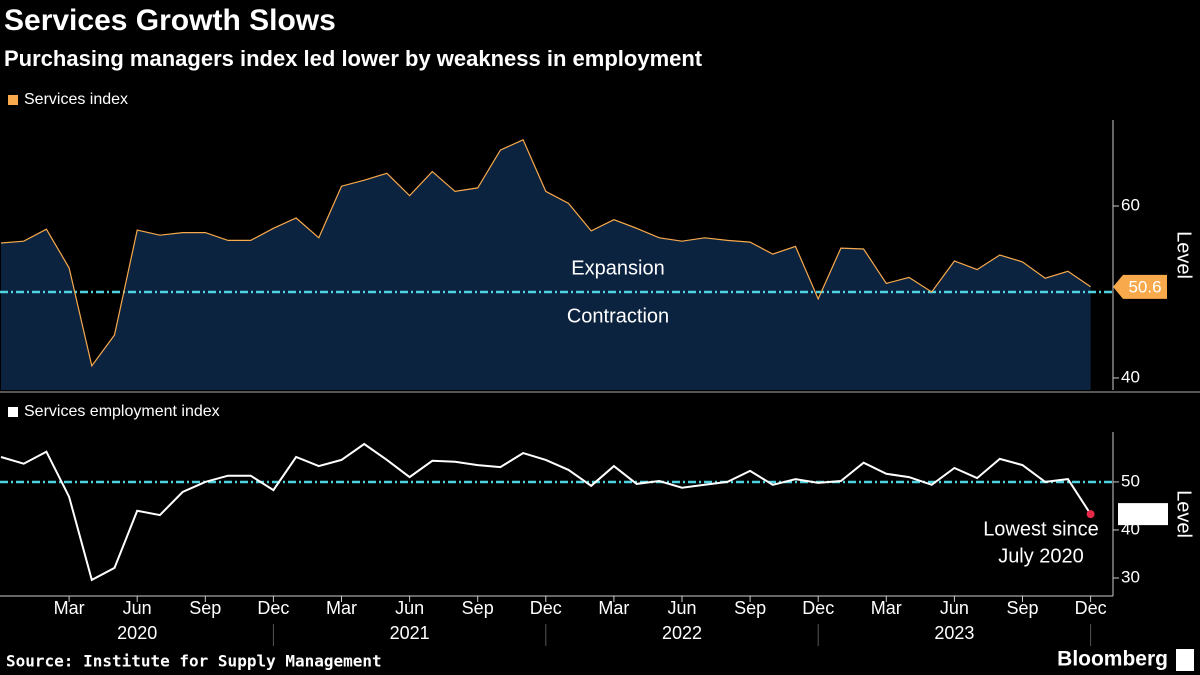 The image size is (1200, 675). I want to click on legend-label: Services index, so click(76, 99).